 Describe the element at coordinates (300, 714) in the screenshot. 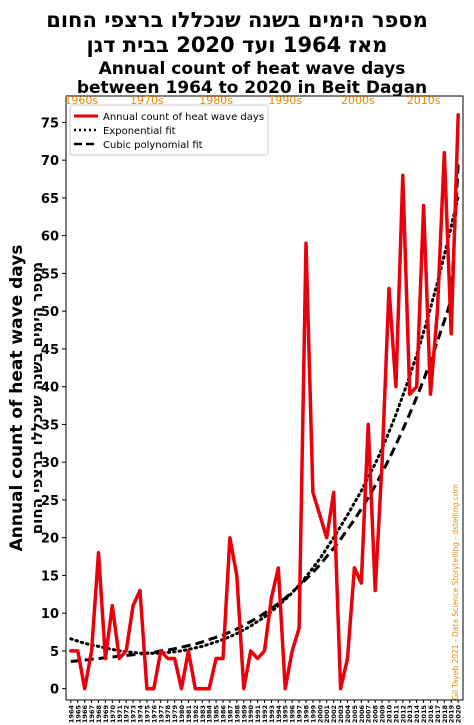

I see `x-tick-label-33: 1997` at that location.